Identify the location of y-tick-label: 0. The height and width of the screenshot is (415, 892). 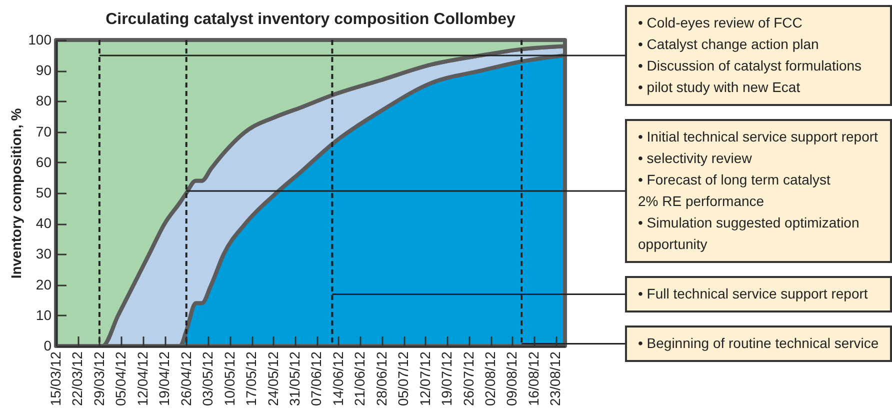
(48, 346).